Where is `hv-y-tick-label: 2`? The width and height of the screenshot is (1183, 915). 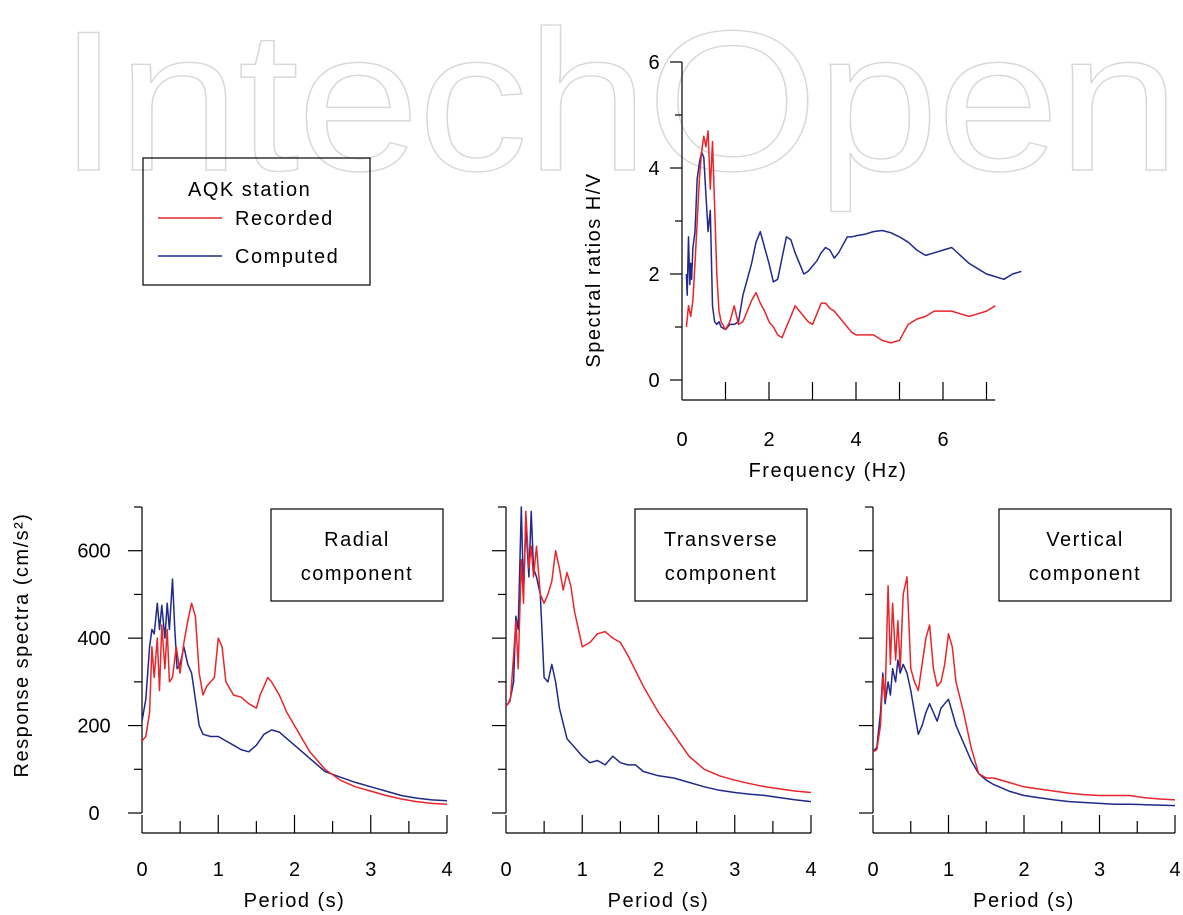
hv-y-tick-label: 2 is located at coordinates (653, 275).